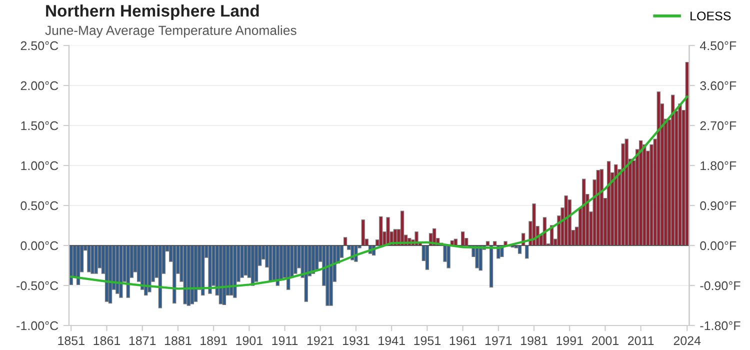 The width and height of the screenshot is (750, 350). I want to click on x-tick-label: 1871, so click(142, 341).